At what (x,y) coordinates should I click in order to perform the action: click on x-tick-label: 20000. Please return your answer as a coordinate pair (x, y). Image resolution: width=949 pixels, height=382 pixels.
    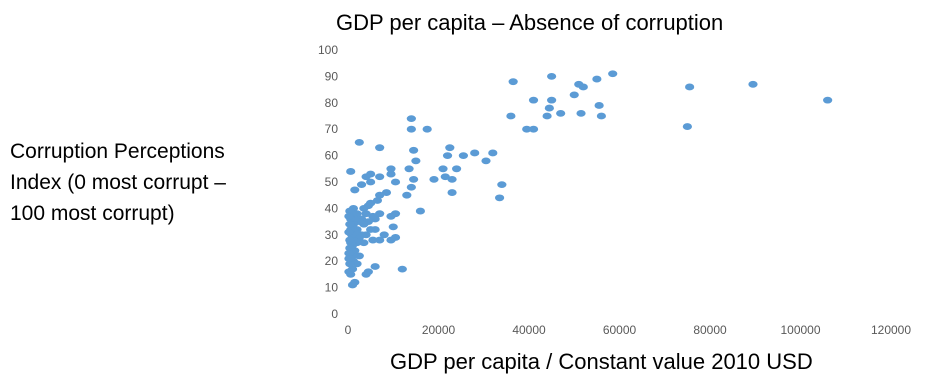
    Looking at the image, I should click on (439, 330).